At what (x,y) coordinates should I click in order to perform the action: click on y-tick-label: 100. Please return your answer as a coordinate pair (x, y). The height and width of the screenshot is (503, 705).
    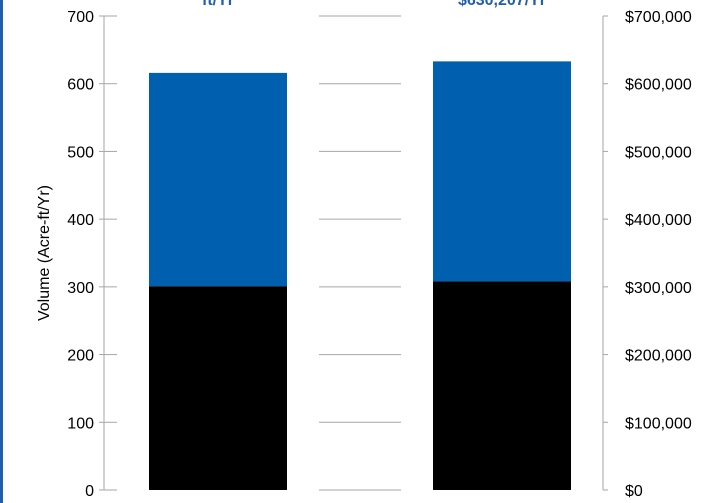
    Looking at the image, I should click on (80, 423).